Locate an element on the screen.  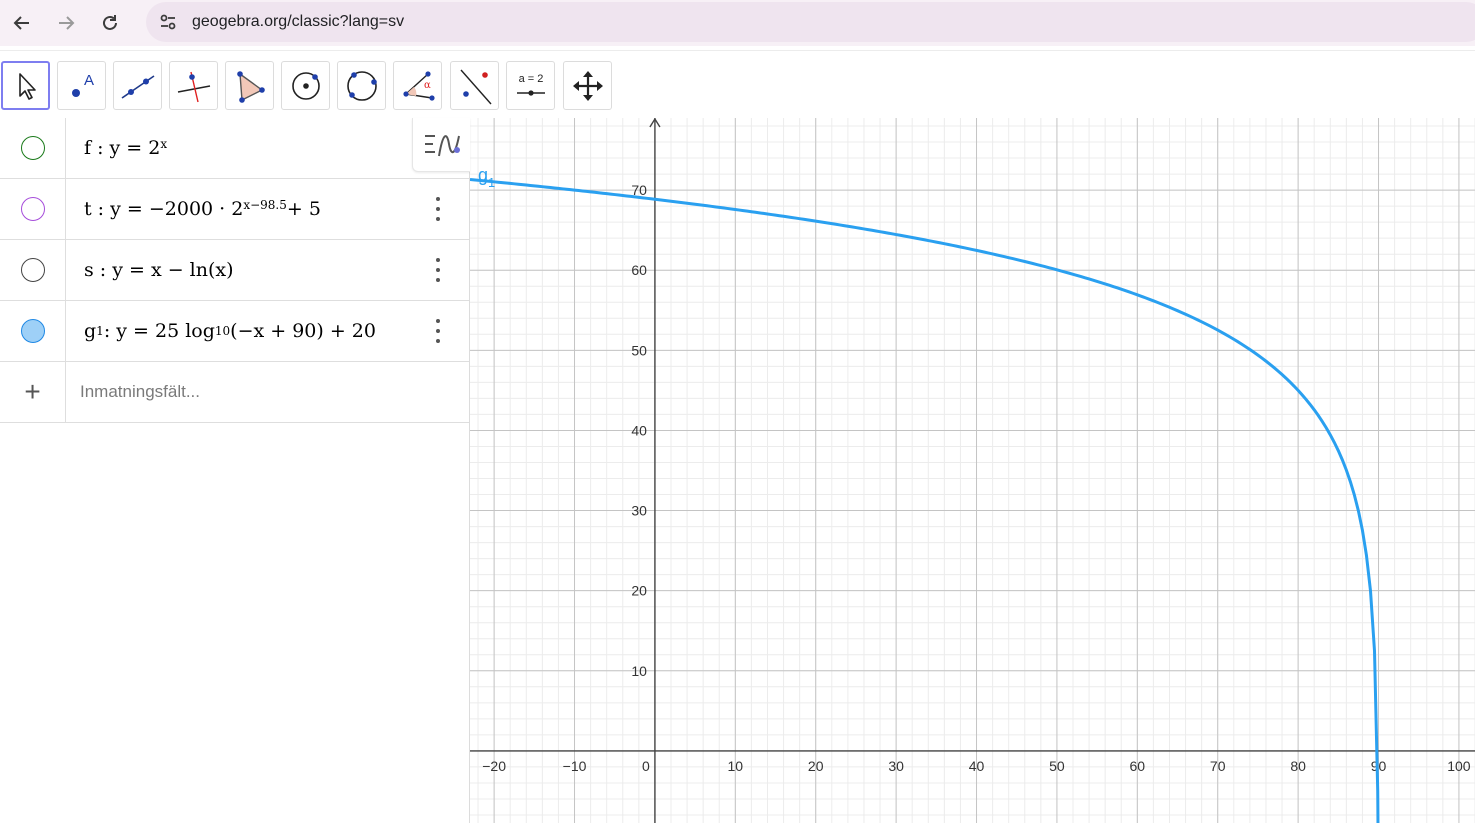
expression-text: t : y = −2000 · 2 is located at coordinates (164, 209).